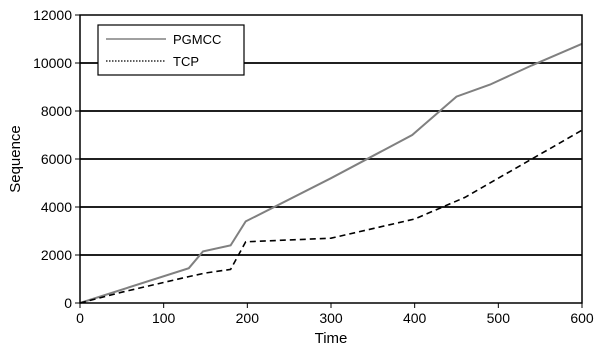  I want to click on x-axis-title: Time, so click(331, 338).